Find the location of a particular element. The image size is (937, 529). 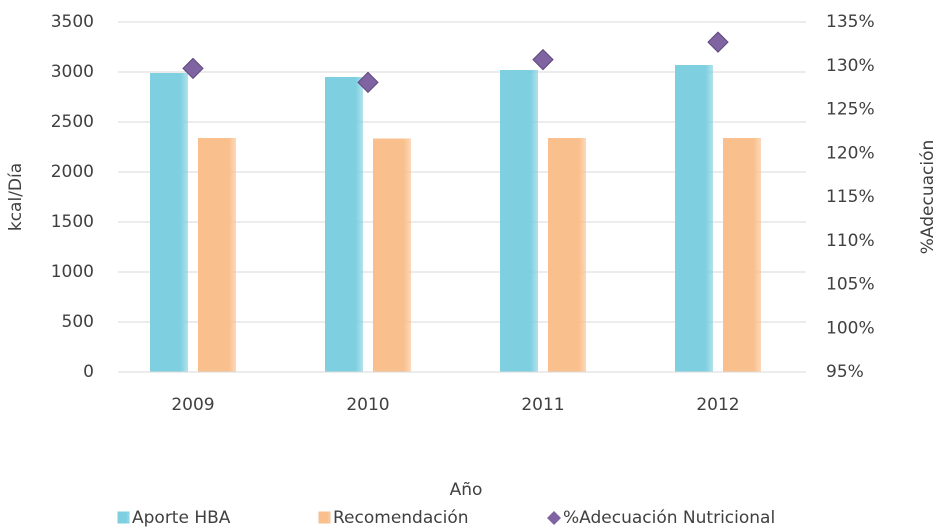

y2-tick-label: 100% is located at coordinates (850, 328).